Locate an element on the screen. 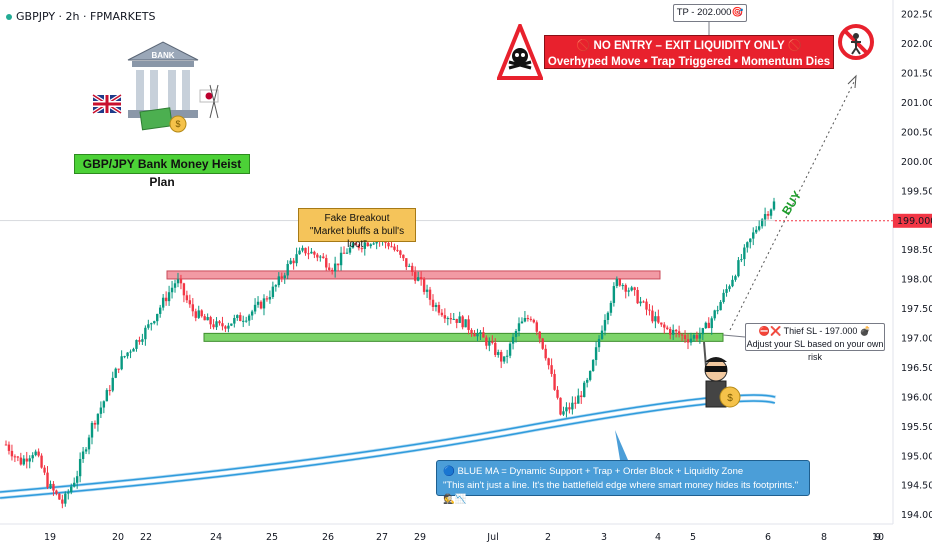 The width and height of the screenshot is (932, 550). stop-loss-title: ⛔❌ Thief SL - 197.000 💣 is located at coordinates (815, 331).